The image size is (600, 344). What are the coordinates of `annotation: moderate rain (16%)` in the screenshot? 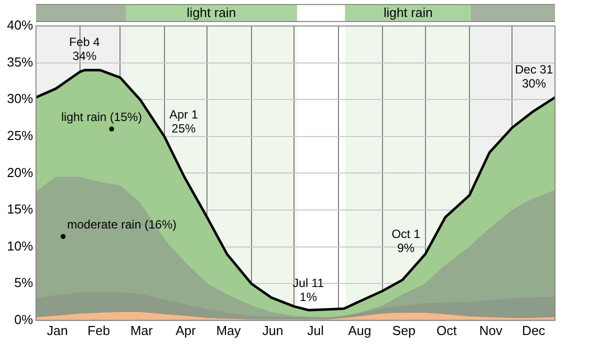 It's located at (121, 224).